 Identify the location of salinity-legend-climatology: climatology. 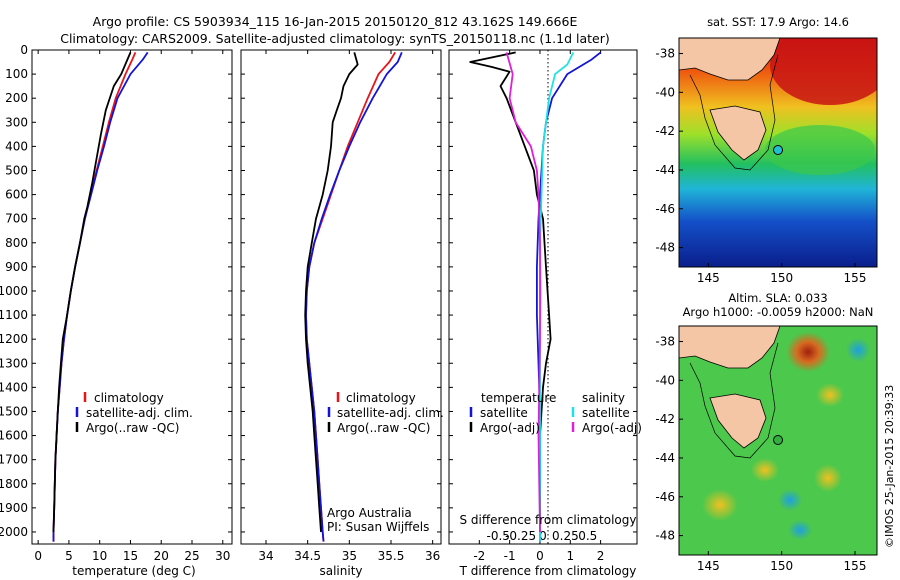
(381, 398).